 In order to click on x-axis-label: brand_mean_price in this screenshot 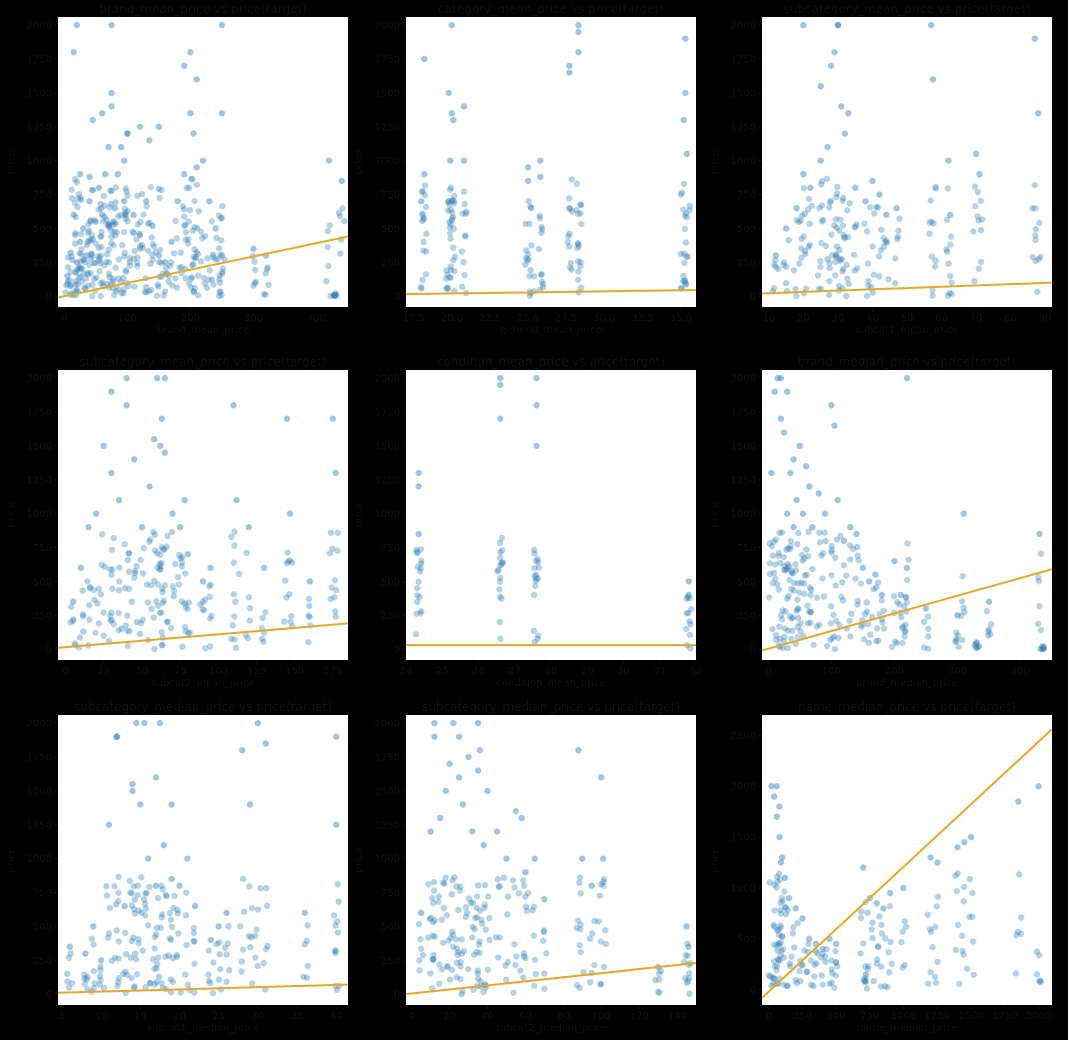, I will do `click(203, 330)`.